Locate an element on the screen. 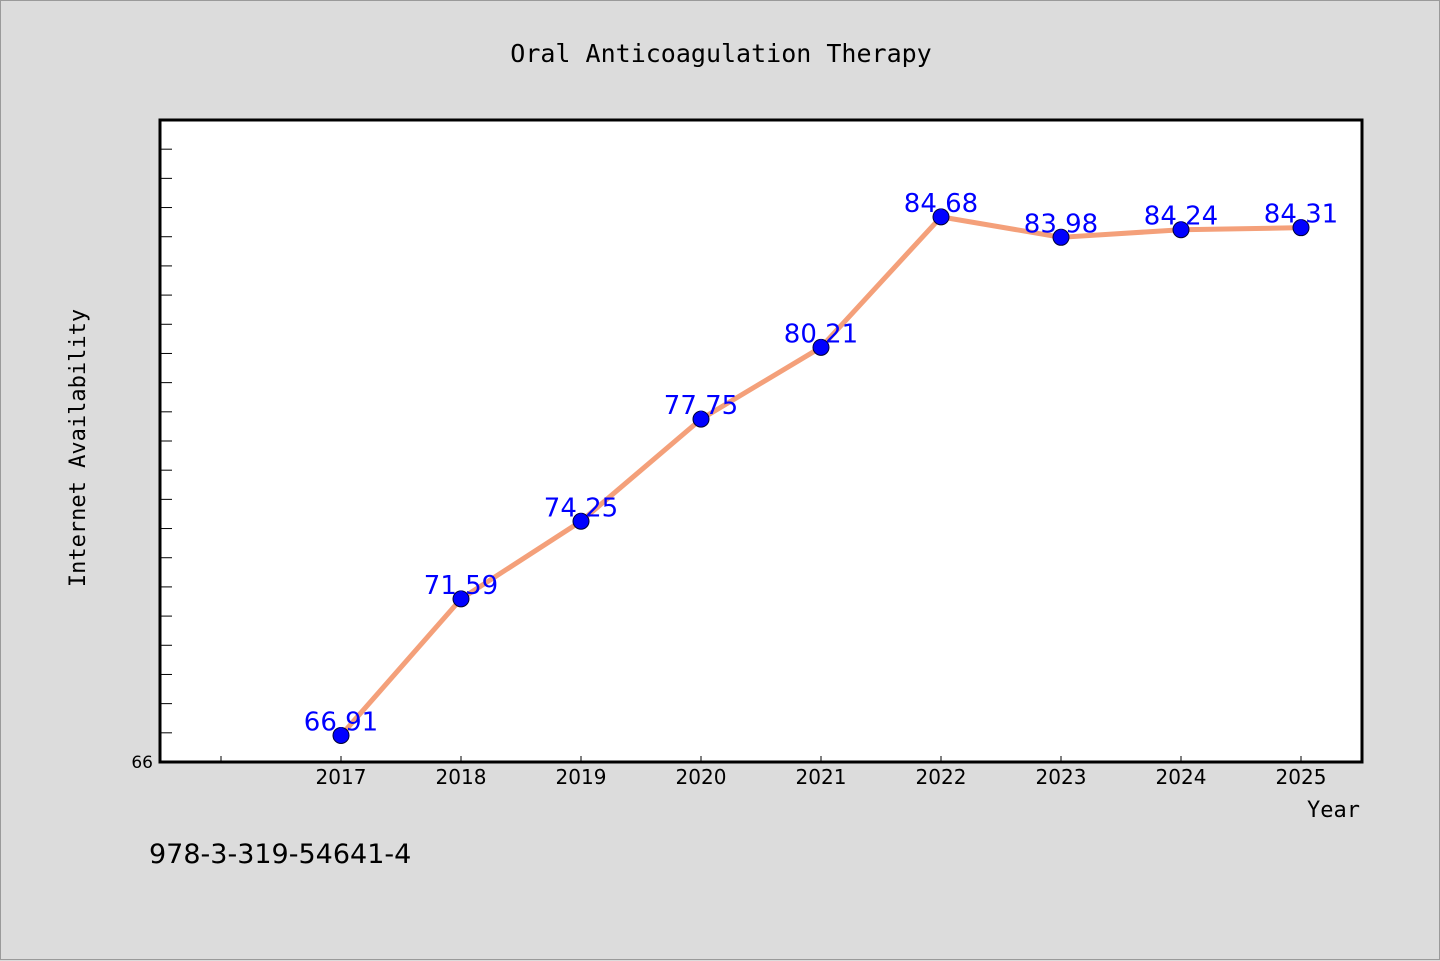 This screenshot has height=961, width=1440. data-label: 77.75 is located at coordinates (701, 406).